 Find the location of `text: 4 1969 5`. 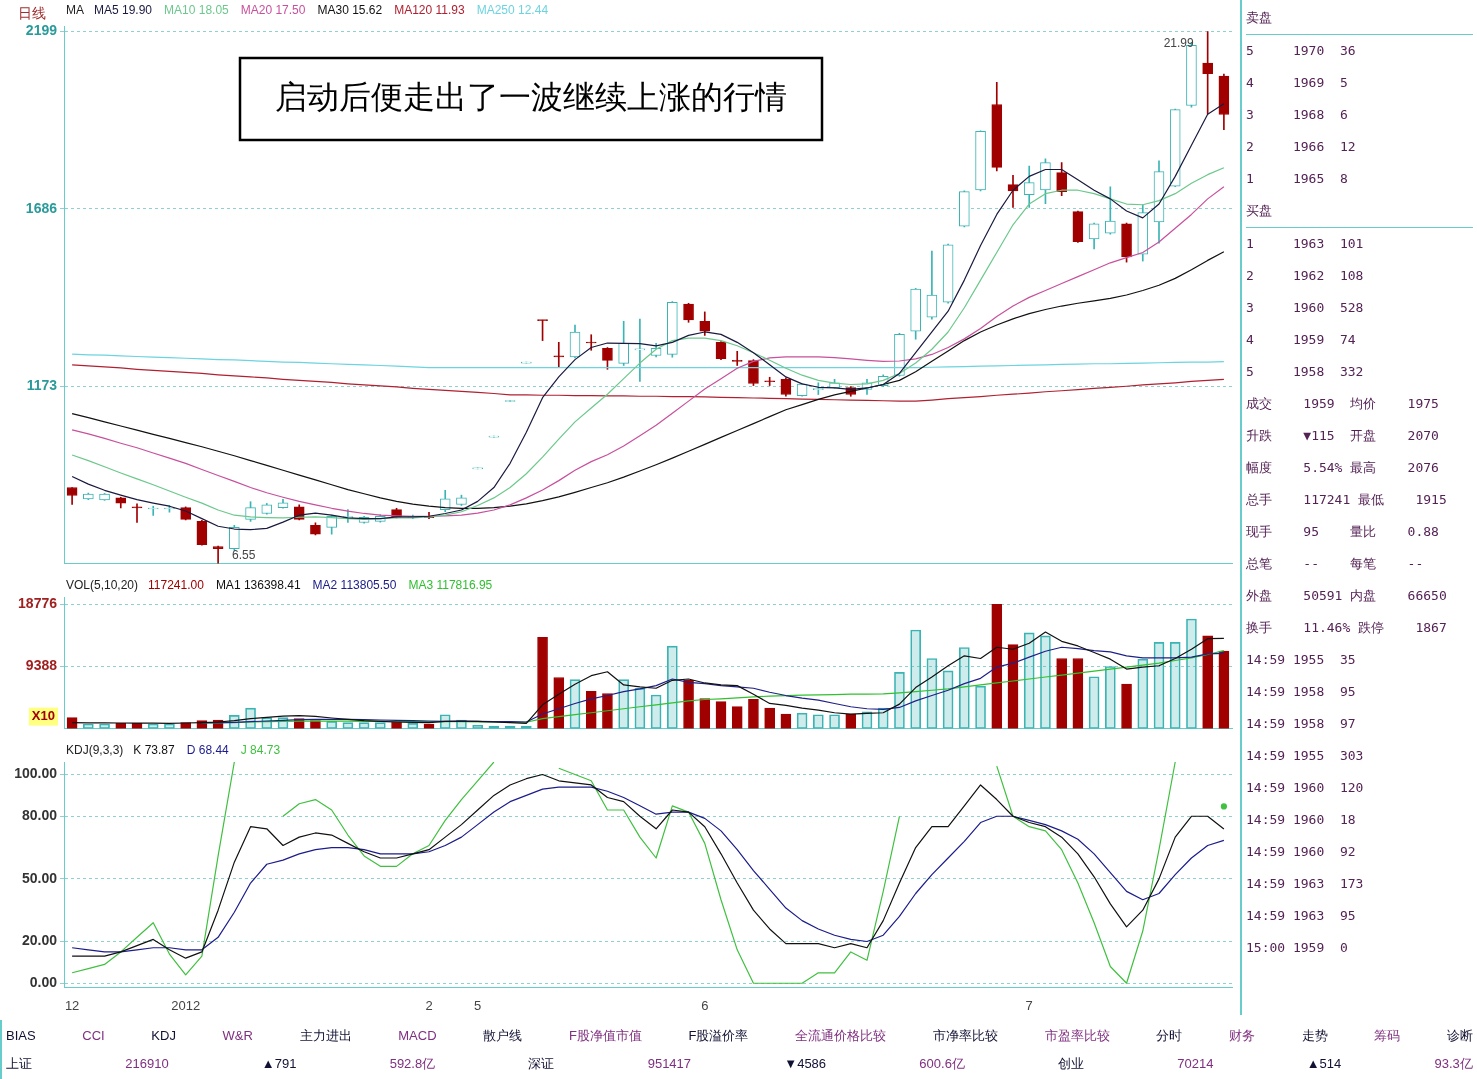

text: 4 1969 5 is located at coordinates (1297, 83).